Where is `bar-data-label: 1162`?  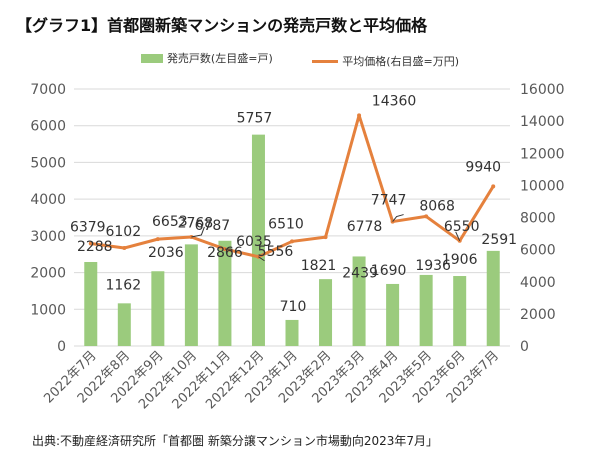 bar-data-label: 1162 is located at coordinates (123, 285).